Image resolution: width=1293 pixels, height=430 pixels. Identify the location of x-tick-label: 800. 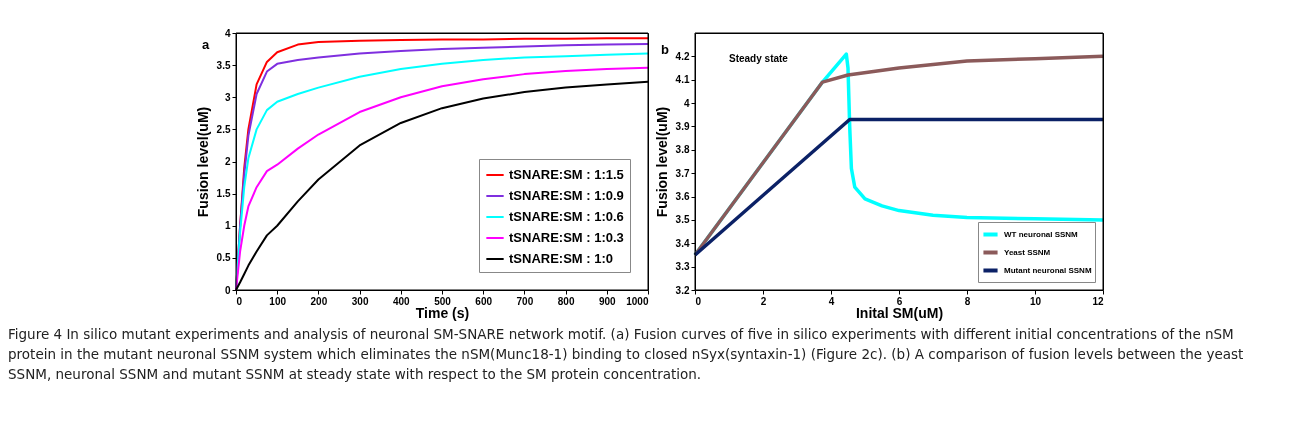
(566, 301).